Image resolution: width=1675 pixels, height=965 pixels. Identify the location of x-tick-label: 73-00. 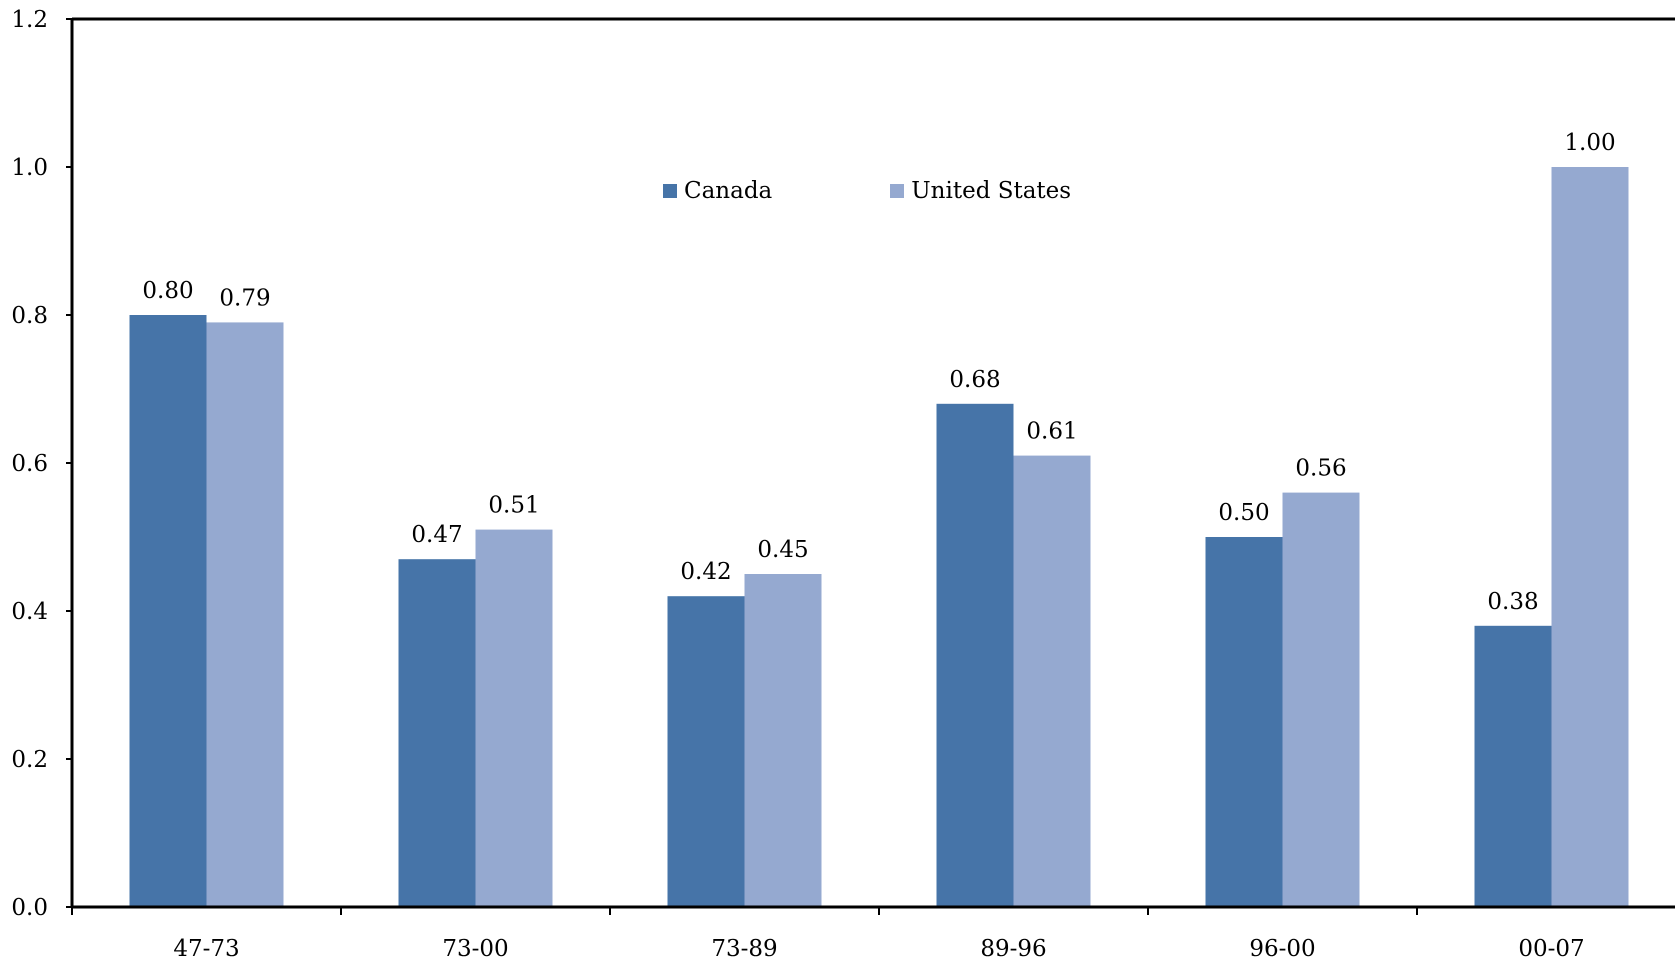
(475, 948).